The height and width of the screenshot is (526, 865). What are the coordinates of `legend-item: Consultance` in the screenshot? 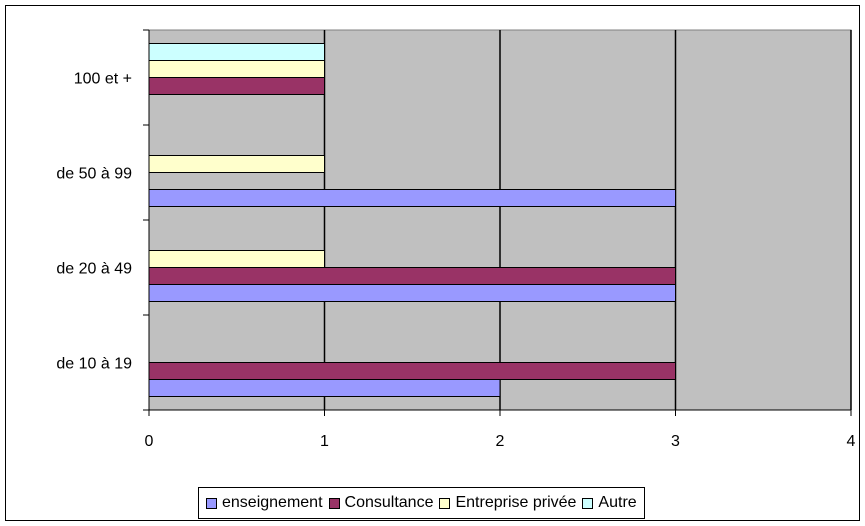 It's located at (381, 503).